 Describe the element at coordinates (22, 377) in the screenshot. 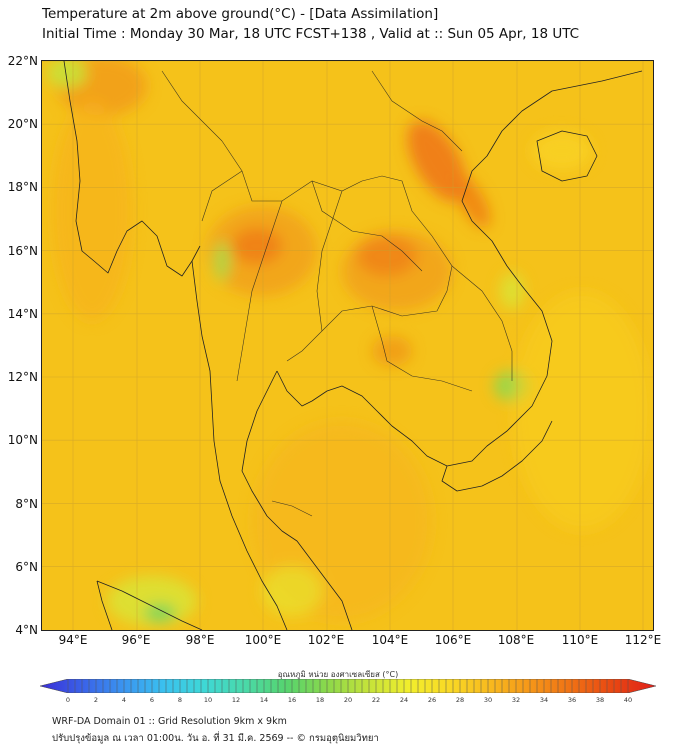

I see `lat-label: 12°N` at that location.